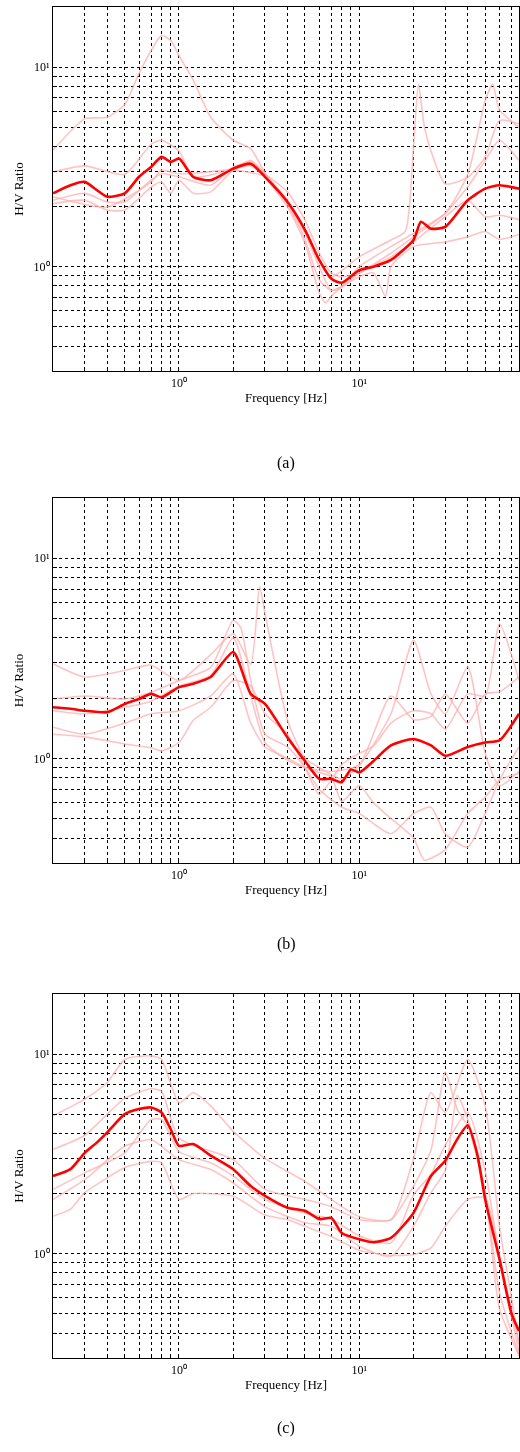  Describe the element at coordinates (286, 944) in the screenshot. I see `text: (b)` at that location.